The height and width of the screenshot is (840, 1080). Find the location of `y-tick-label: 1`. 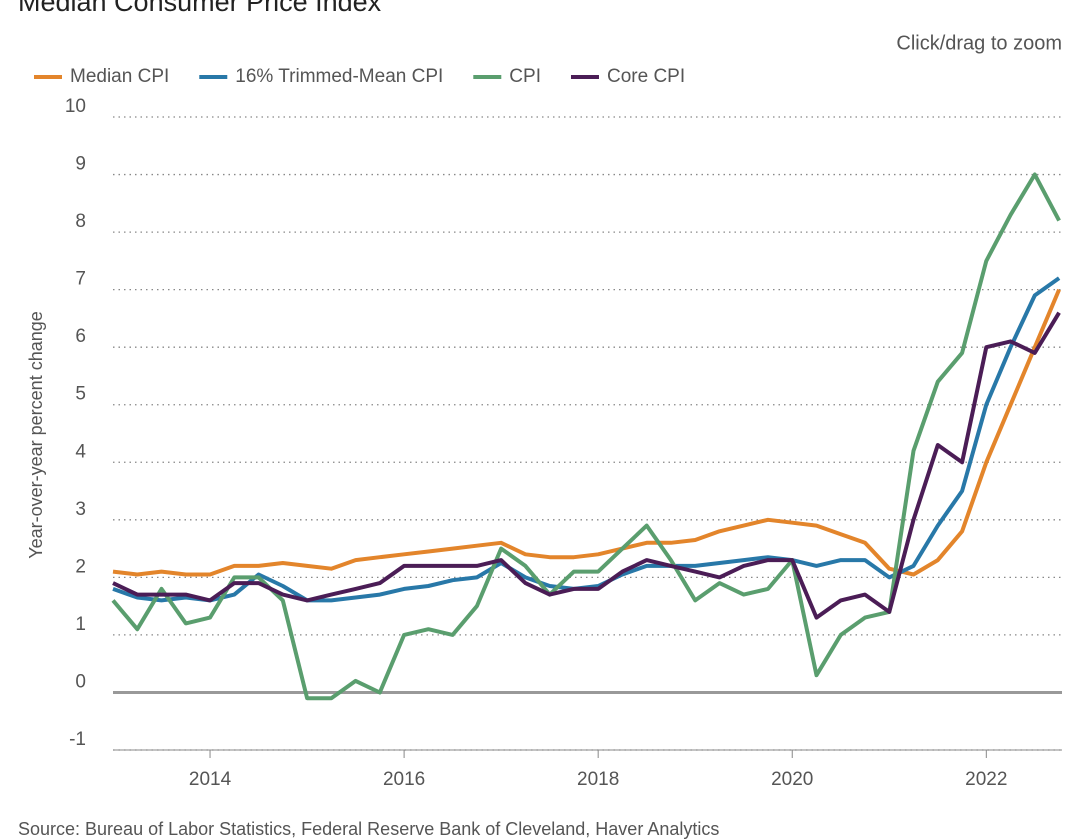

y-tick-label: 1 is located at coordinates (80, 624).